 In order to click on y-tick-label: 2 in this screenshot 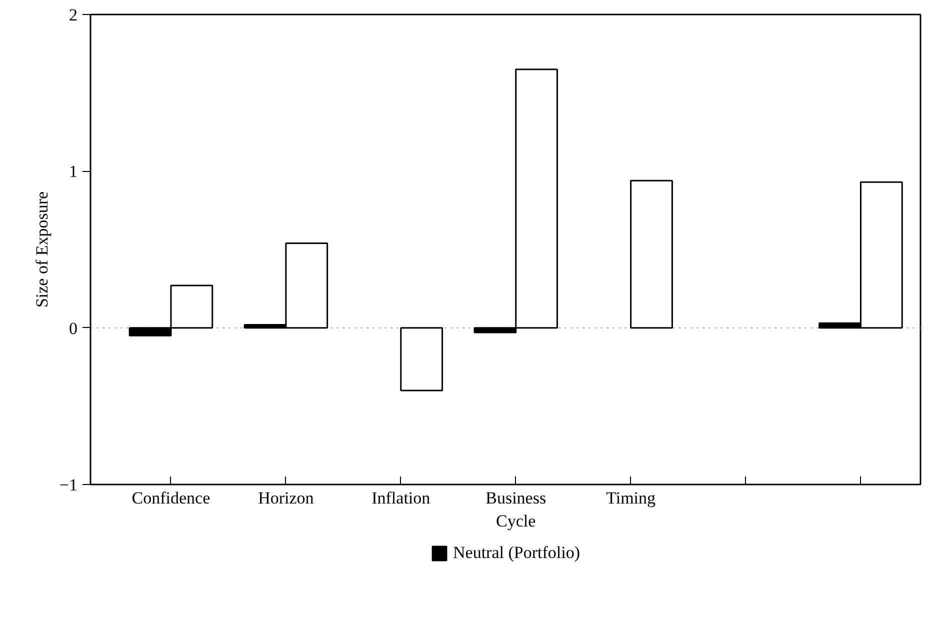, I will do `click(73, 15)`.